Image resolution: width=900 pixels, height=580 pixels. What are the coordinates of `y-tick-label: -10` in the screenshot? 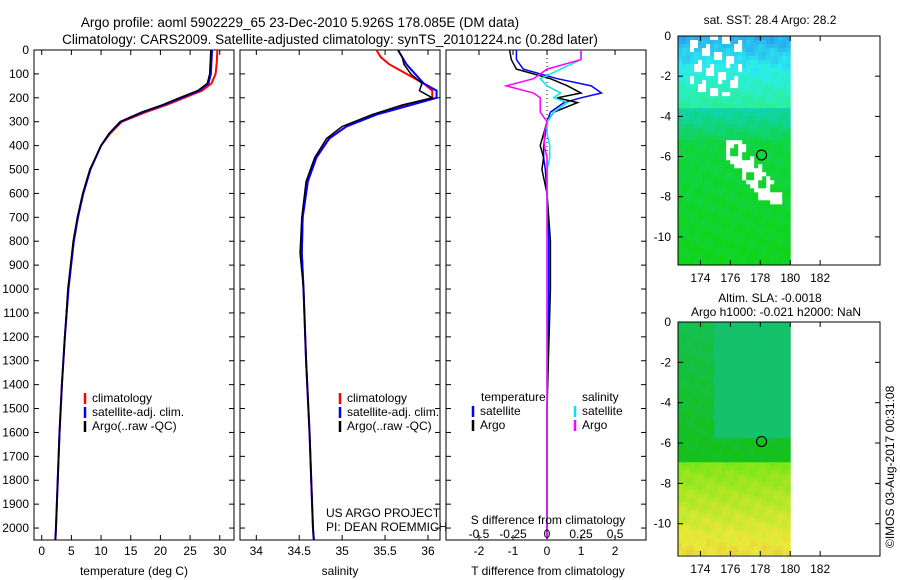 It's located at (663, 524).